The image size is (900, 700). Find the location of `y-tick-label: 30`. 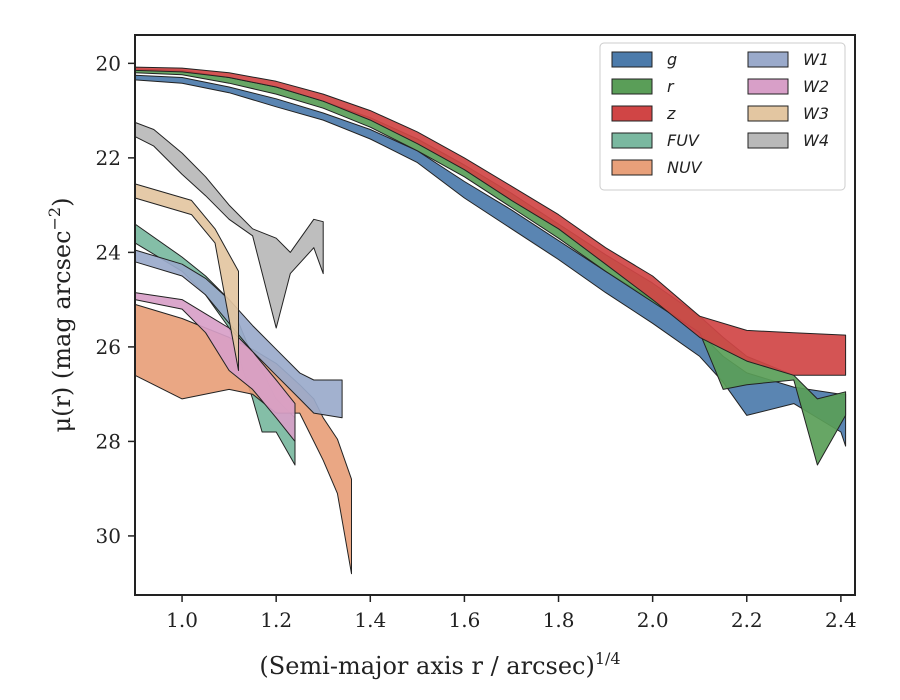

y-tick-label: 30 is located at coordinates (108, 536).